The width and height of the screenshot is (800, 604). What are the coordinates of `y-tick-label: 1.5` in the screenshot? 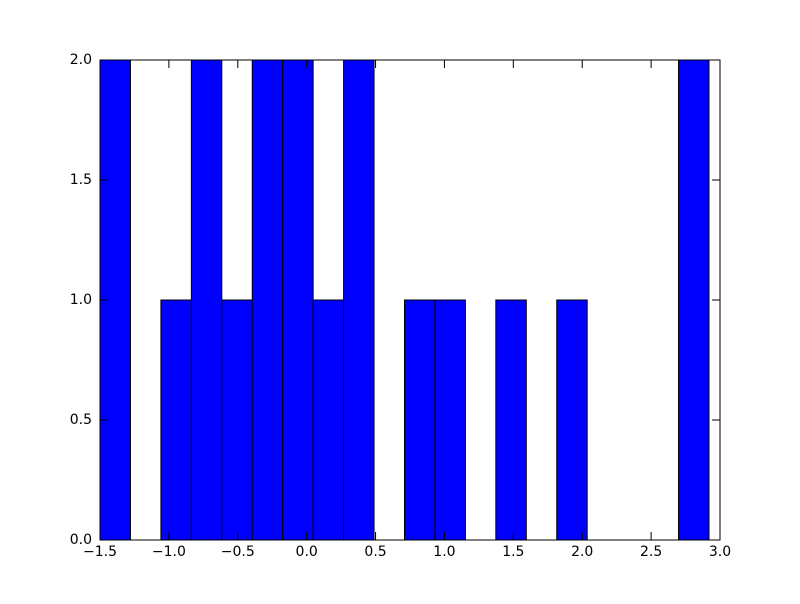 It's located at (81, 180).